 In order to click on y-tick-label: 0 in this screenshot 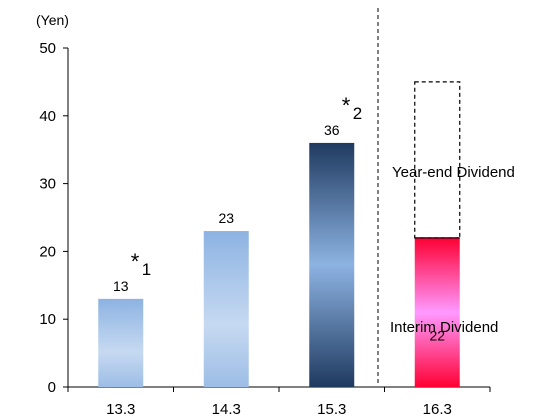, I will do `click(52, 387)`.